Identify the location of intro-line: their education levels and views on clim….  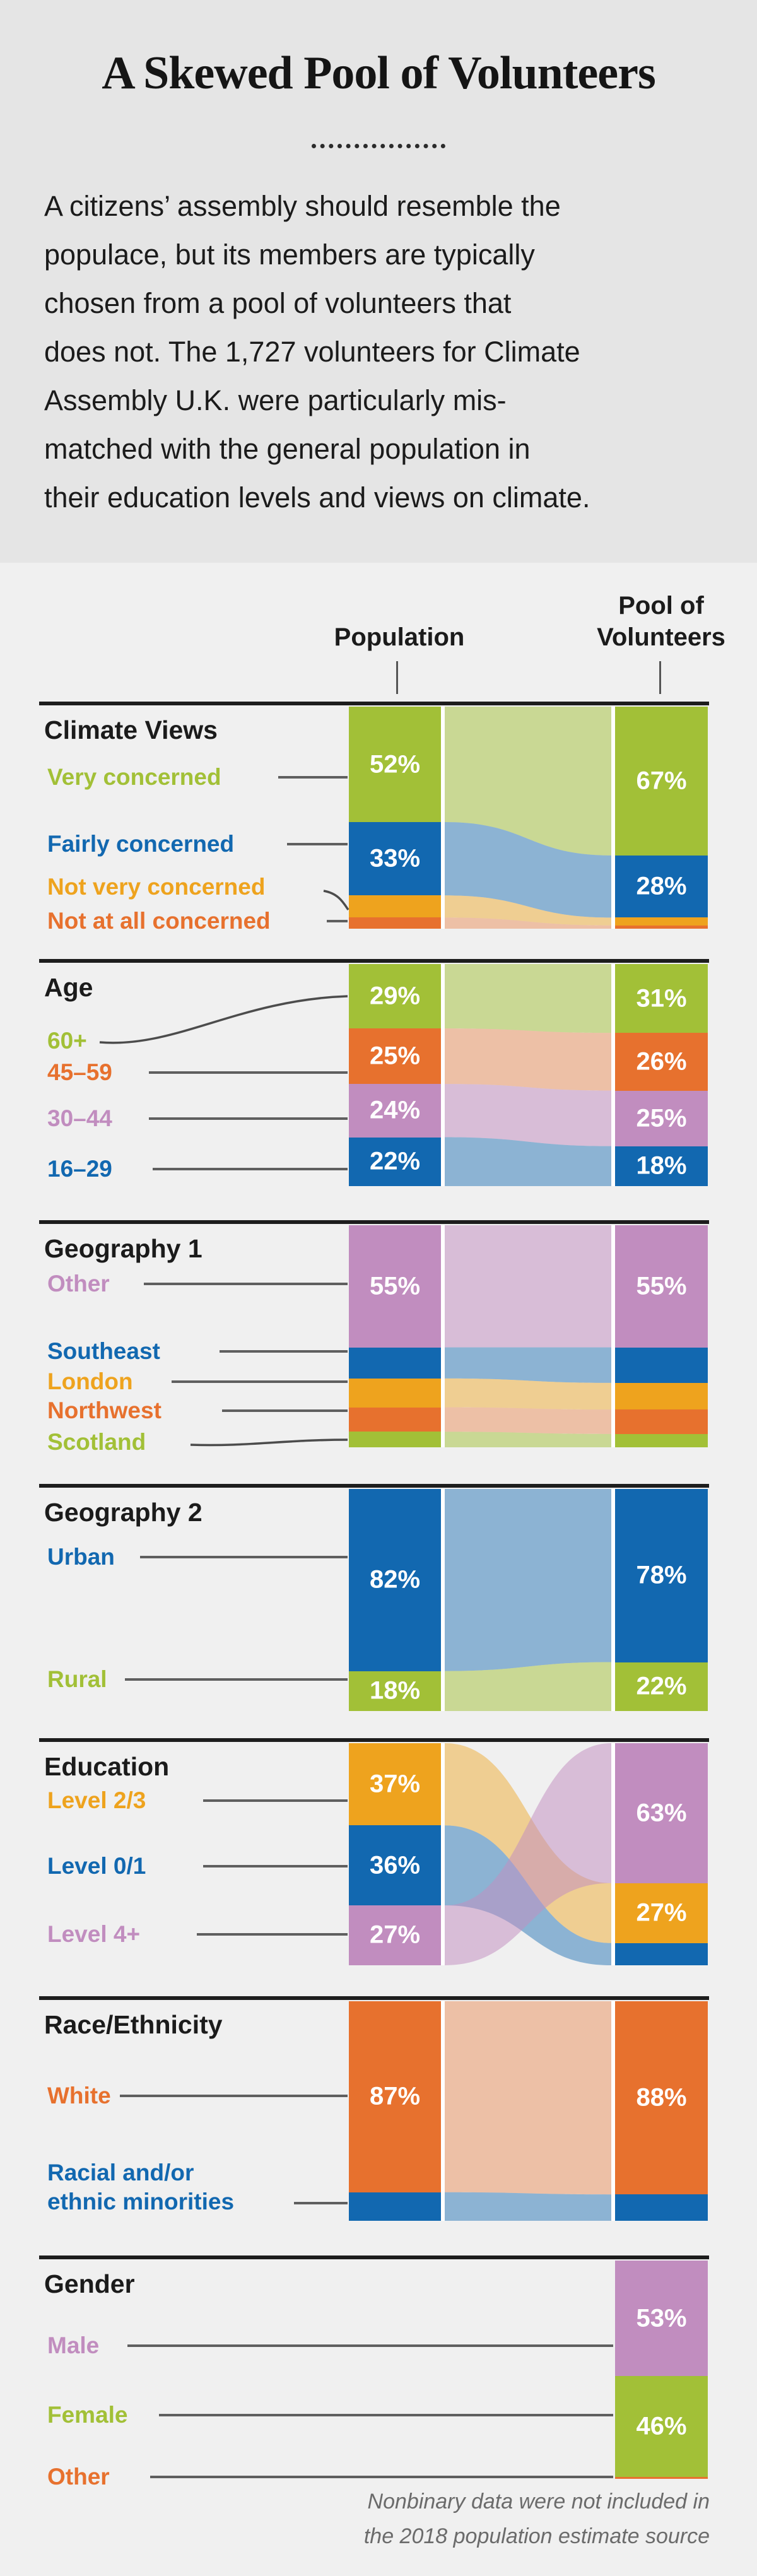
(317, 498).